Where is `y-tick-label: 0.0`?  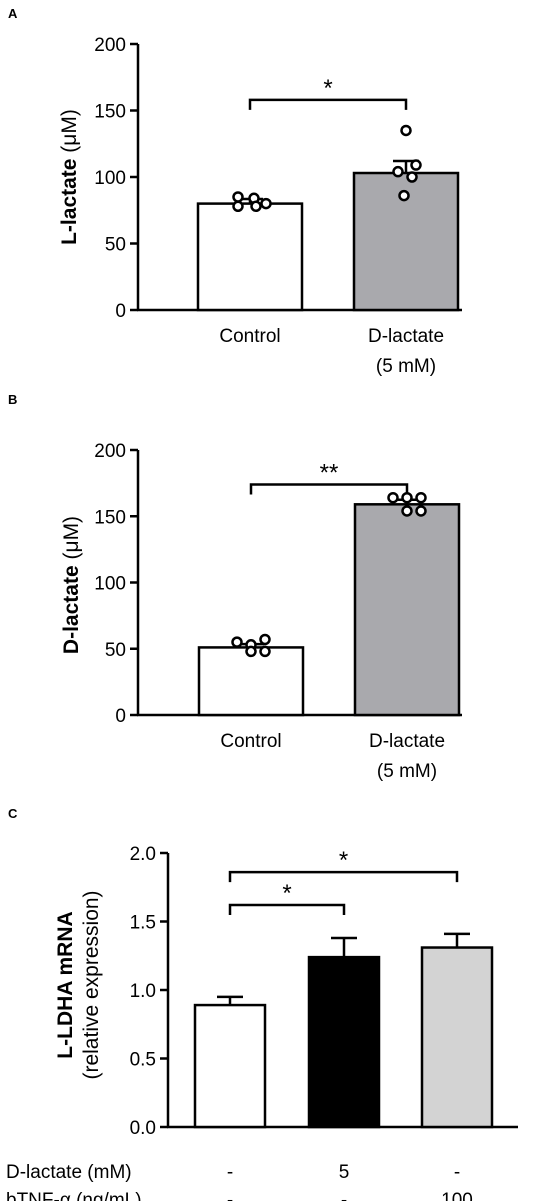 y-tick-label: 0.0 is located at coordinates (143, 1128).